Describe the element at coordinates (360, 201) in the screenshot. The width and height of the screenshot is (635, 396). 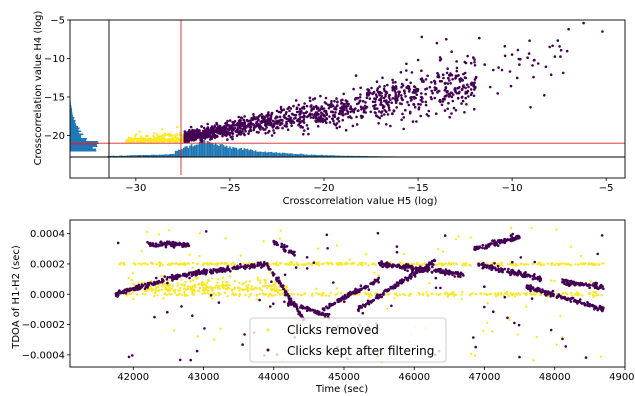
I see `x-axis-label-top: Crosscorrelation value H5 (log)` at that location.